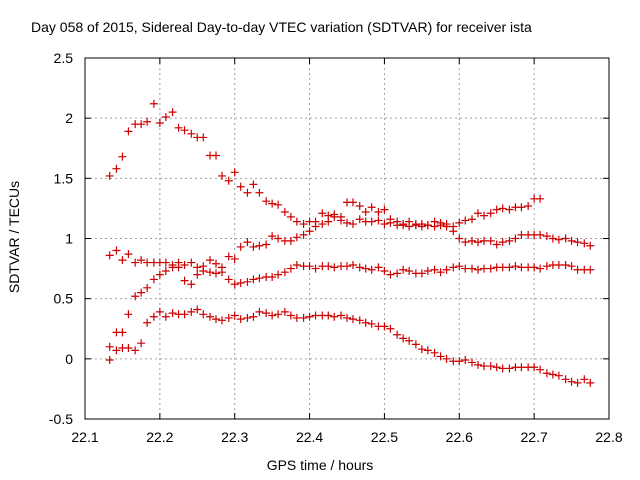 Image resolution: width=640 pixels, height=480 pixels. What do you see at coordinates (384, 437) in the screenshot?
I see `x-tick-label: 22.5` at bounding box center [384, 437].